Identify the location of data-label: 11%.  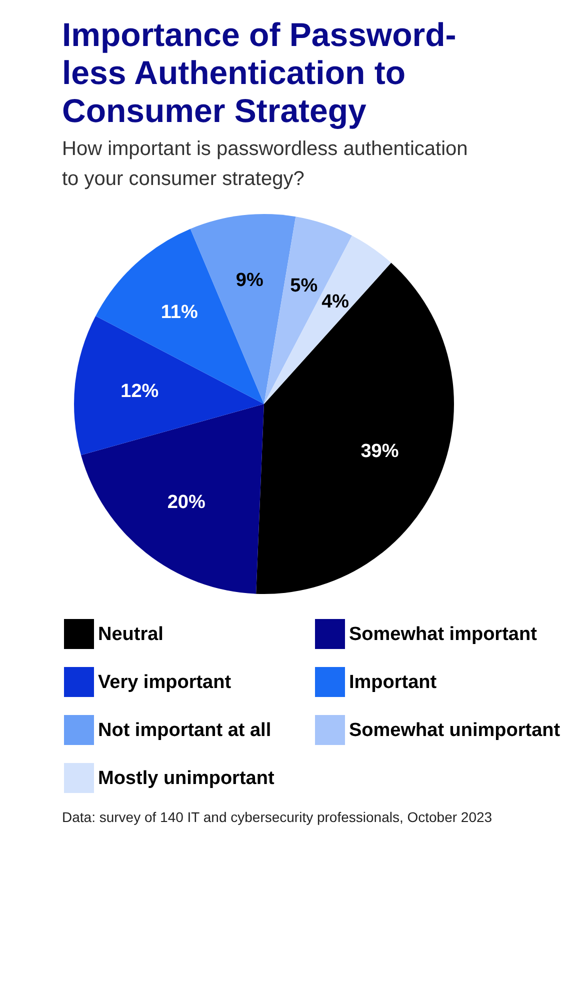
(179, 312).